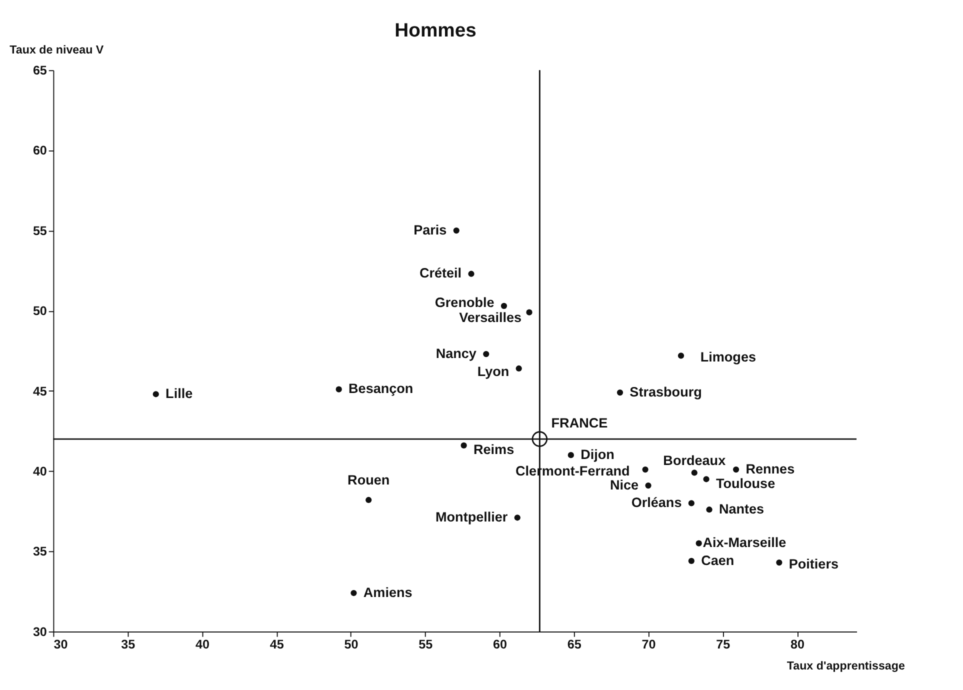  I want to click on x-axis-title: Taux d'apprentissage, so click(846, 665).